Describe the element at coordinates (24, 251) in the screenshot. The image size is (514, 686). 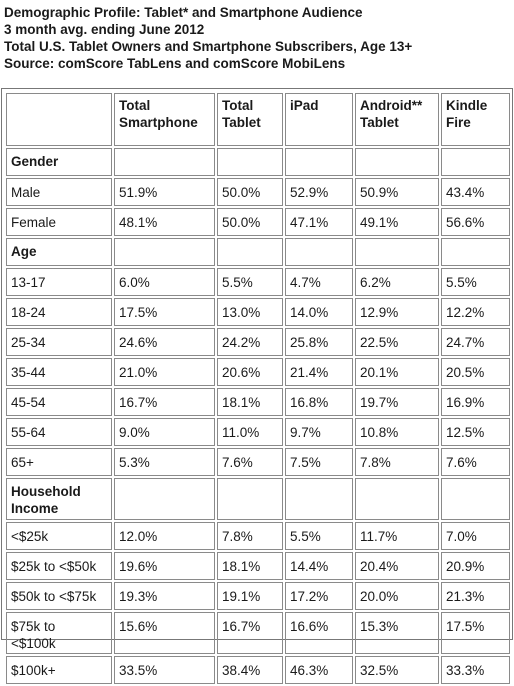
I see `row-label: Age` at that location.